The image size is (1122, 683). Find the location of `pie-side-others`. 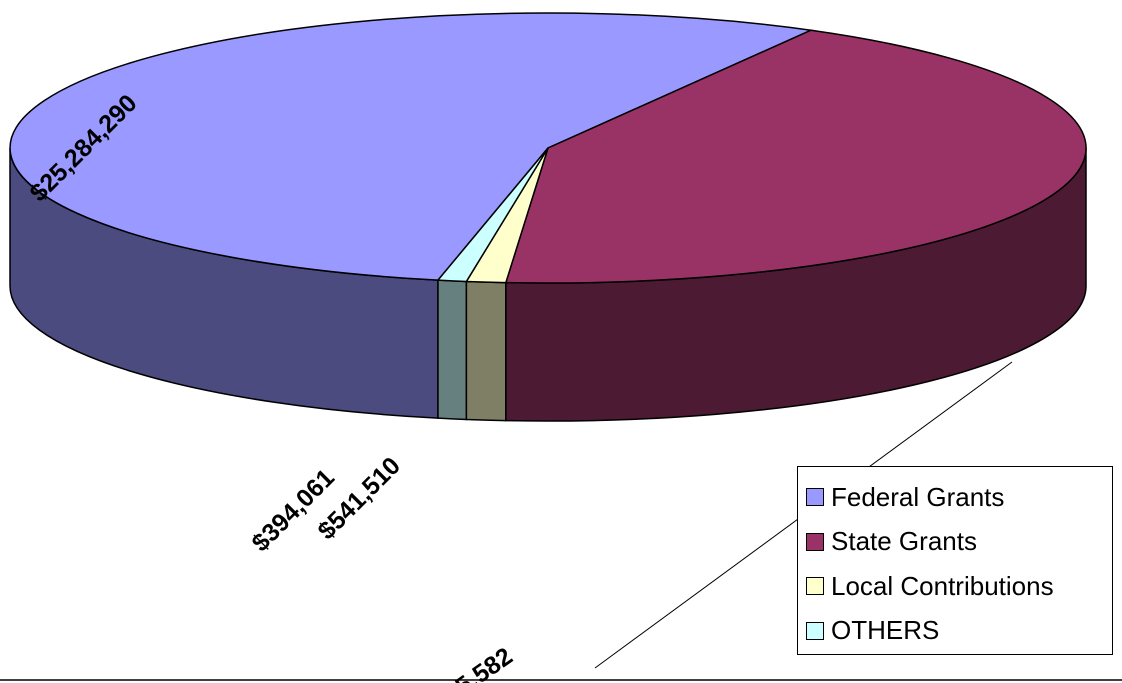

pie-side-others is located at coordinates (452, 350).